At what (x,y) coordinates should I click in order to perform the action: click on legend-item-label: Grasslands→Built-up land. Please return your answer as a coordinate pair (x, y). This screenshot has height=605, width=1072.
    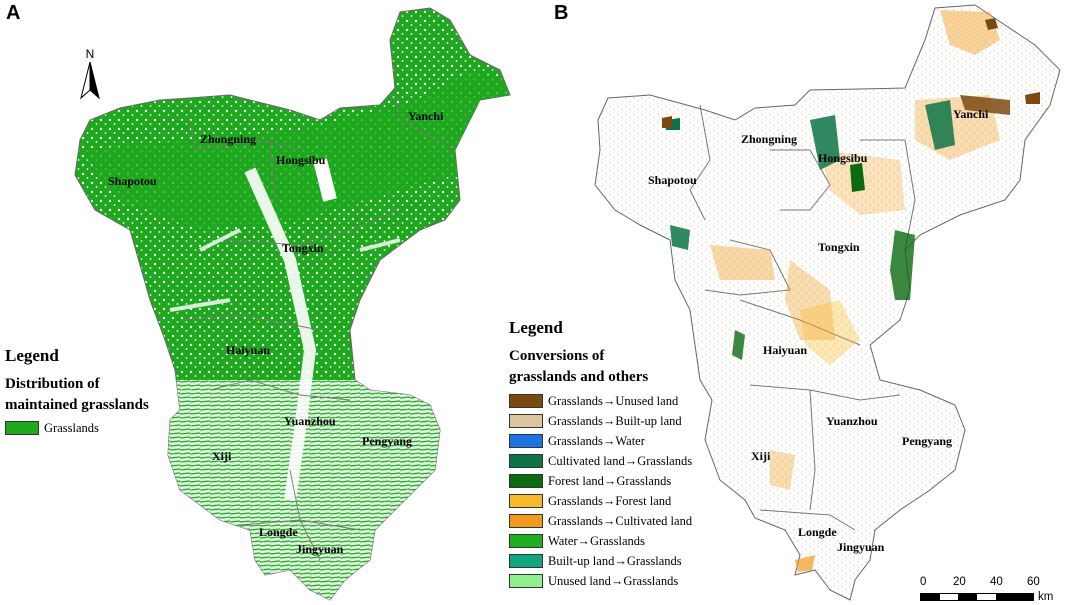
    Looking at the image, I should click on (615, 420).